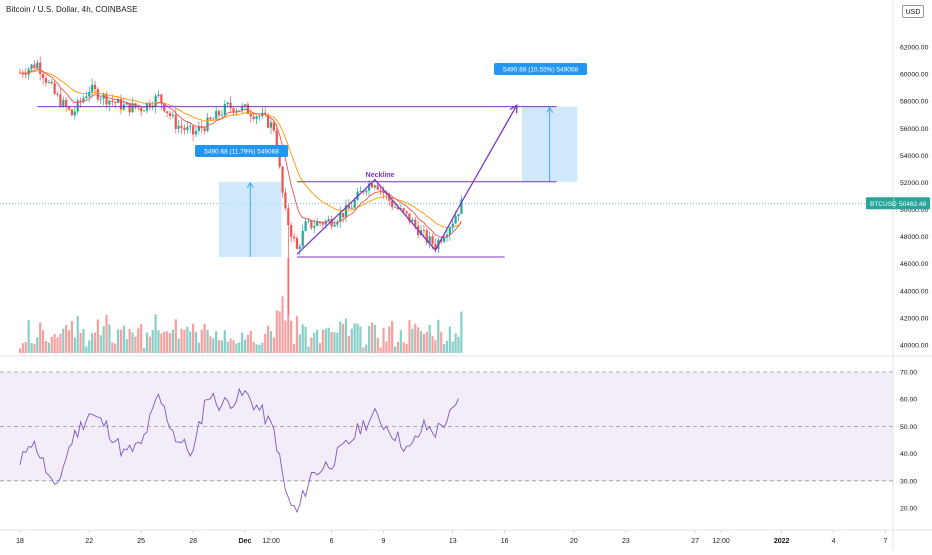 The height and width of the screenshot is (555, 932). Describe the element at coordinates (914, 48) in the screenshot. I see `price-tick-label: 62000.00` at that location.